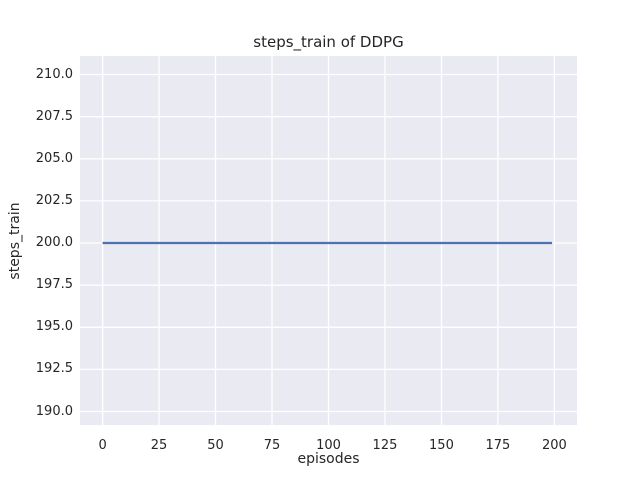 Image resolution: width=640 pixels, height=480 pixels. Describe the element at coordinates (328, 459) in the screenshot. I see `x-axis-label: episodes` at that location.